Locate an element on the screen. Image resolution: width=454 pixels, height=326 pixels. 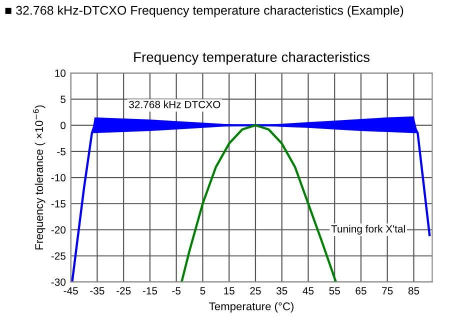
y-axis-title: Frequency tolerance ( ×10$^{−6}$) is located at coordinates (39, 177).